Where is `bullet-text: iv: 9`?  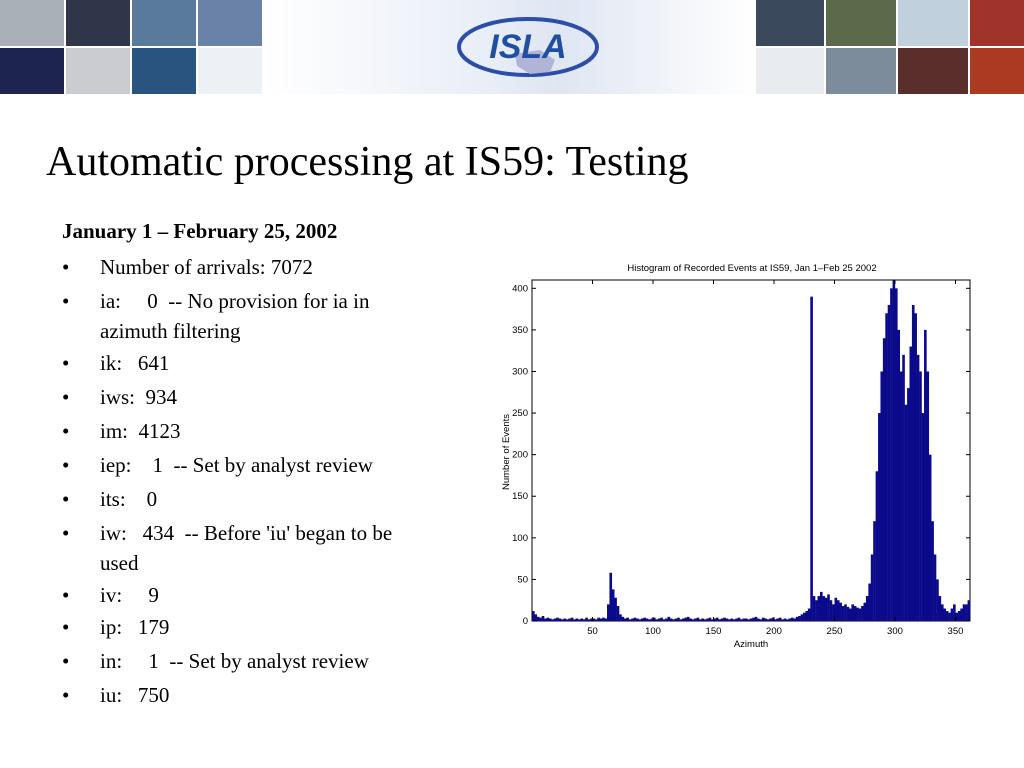
bullet-text: iv: 9 is located at coordinates (129, 595).